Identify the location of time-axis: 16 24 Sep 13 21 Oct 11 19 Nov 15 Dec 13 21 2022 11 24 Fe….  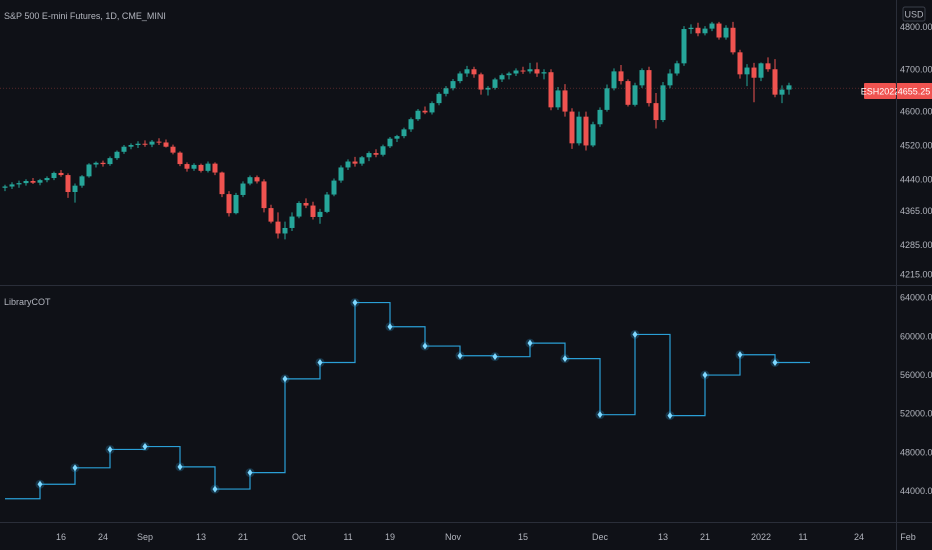
(486, 537).